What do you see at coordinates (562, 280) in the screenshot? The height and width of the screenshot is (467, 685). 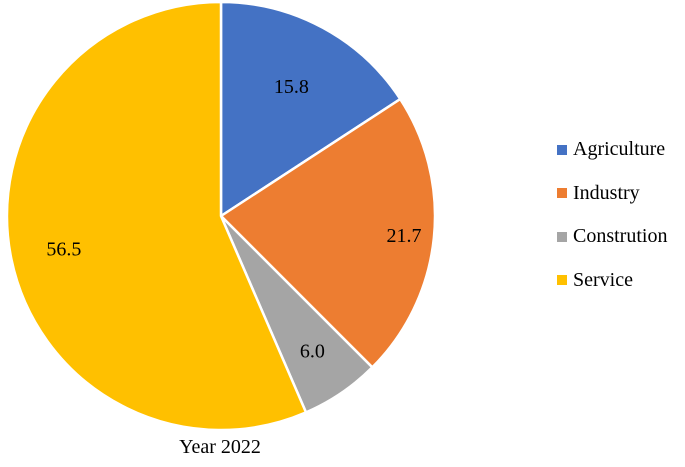 I see `legend-swatch-service` at bounding box center [562, 280].